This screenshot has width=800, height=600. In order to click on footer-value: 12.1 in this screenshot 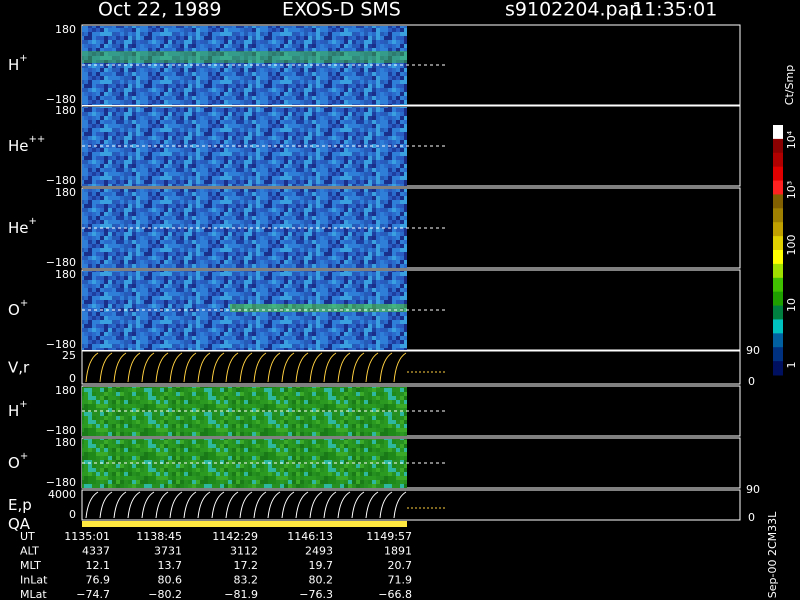, I will do `click(98, 565)`.